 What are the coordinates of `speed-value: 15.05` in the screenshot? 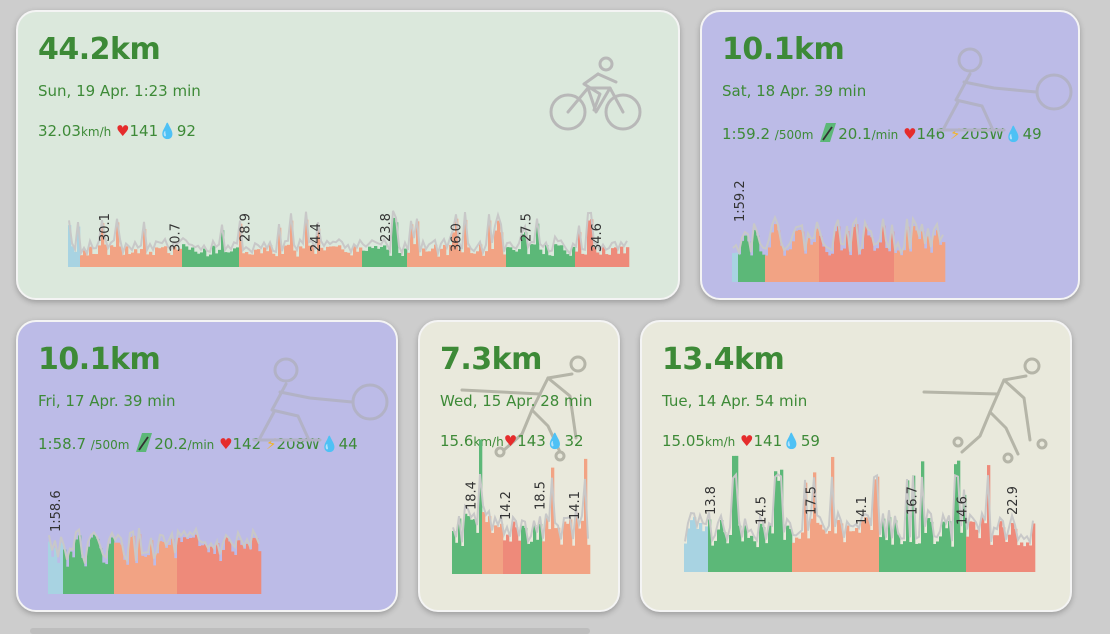 It's located at (683, 441).